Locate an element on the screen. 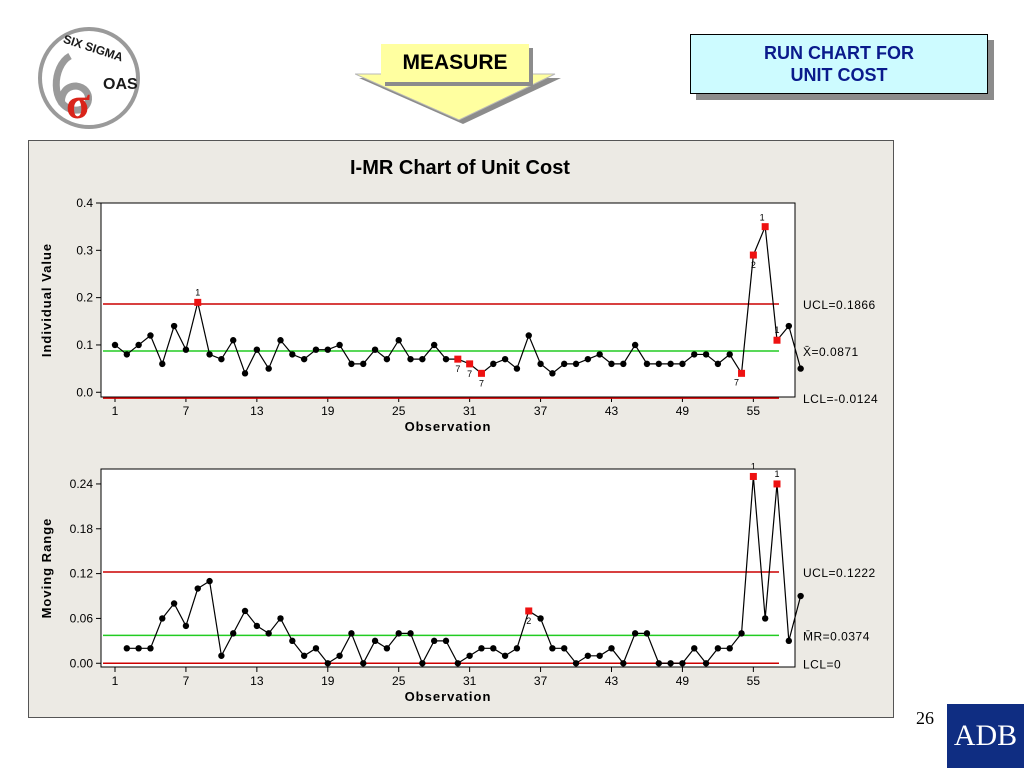  chart-title: I-MR Chart of Unit Cost is located at coordinates (460, 168).